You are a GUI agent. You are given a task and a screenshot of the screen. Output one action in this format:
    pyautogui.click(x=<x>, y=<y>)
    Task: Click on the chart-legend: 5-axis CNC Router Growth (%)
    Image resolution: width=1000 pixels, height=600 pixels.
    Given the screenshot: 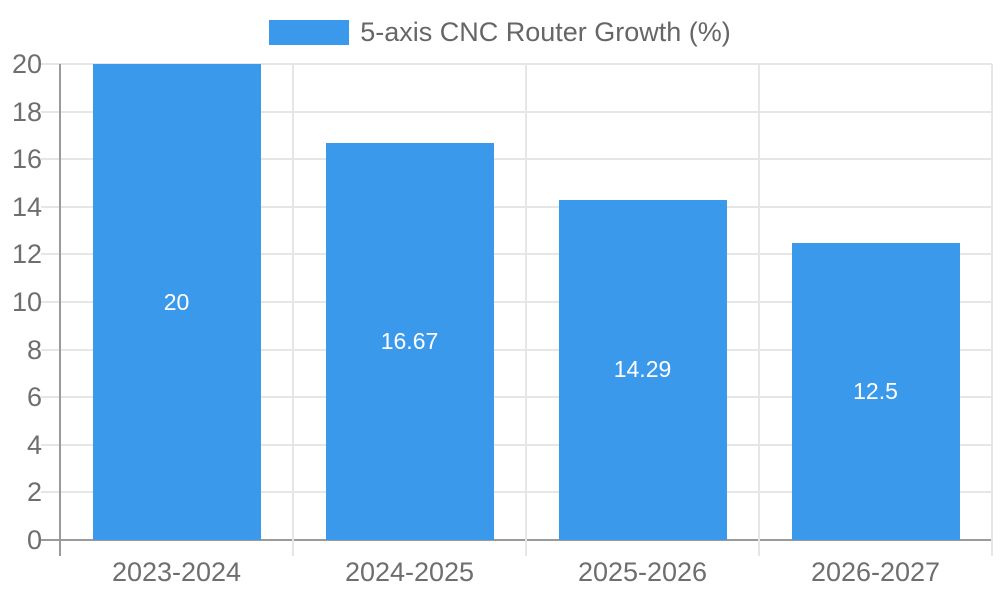 What is the action you would take?
    pyautogui.click(x=500, y=32)
    